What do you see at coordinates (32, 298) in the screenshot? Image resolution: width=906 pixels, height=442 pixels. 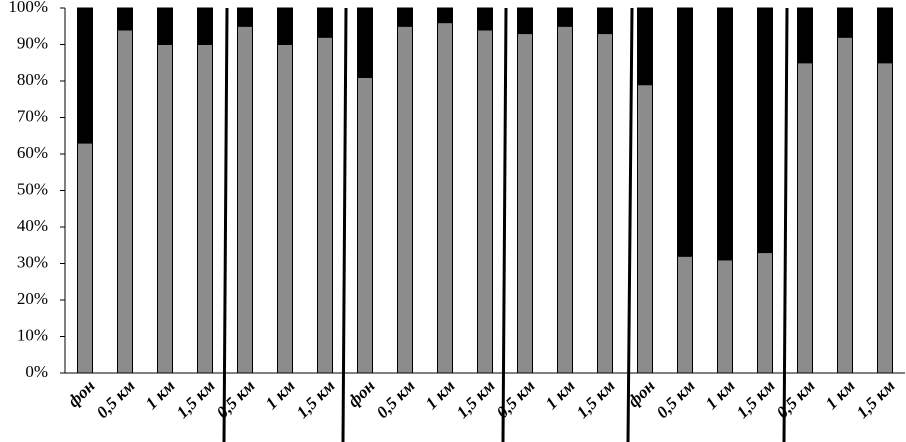 I see `y-tick-label: 20%` at bounding box center [32, 298].